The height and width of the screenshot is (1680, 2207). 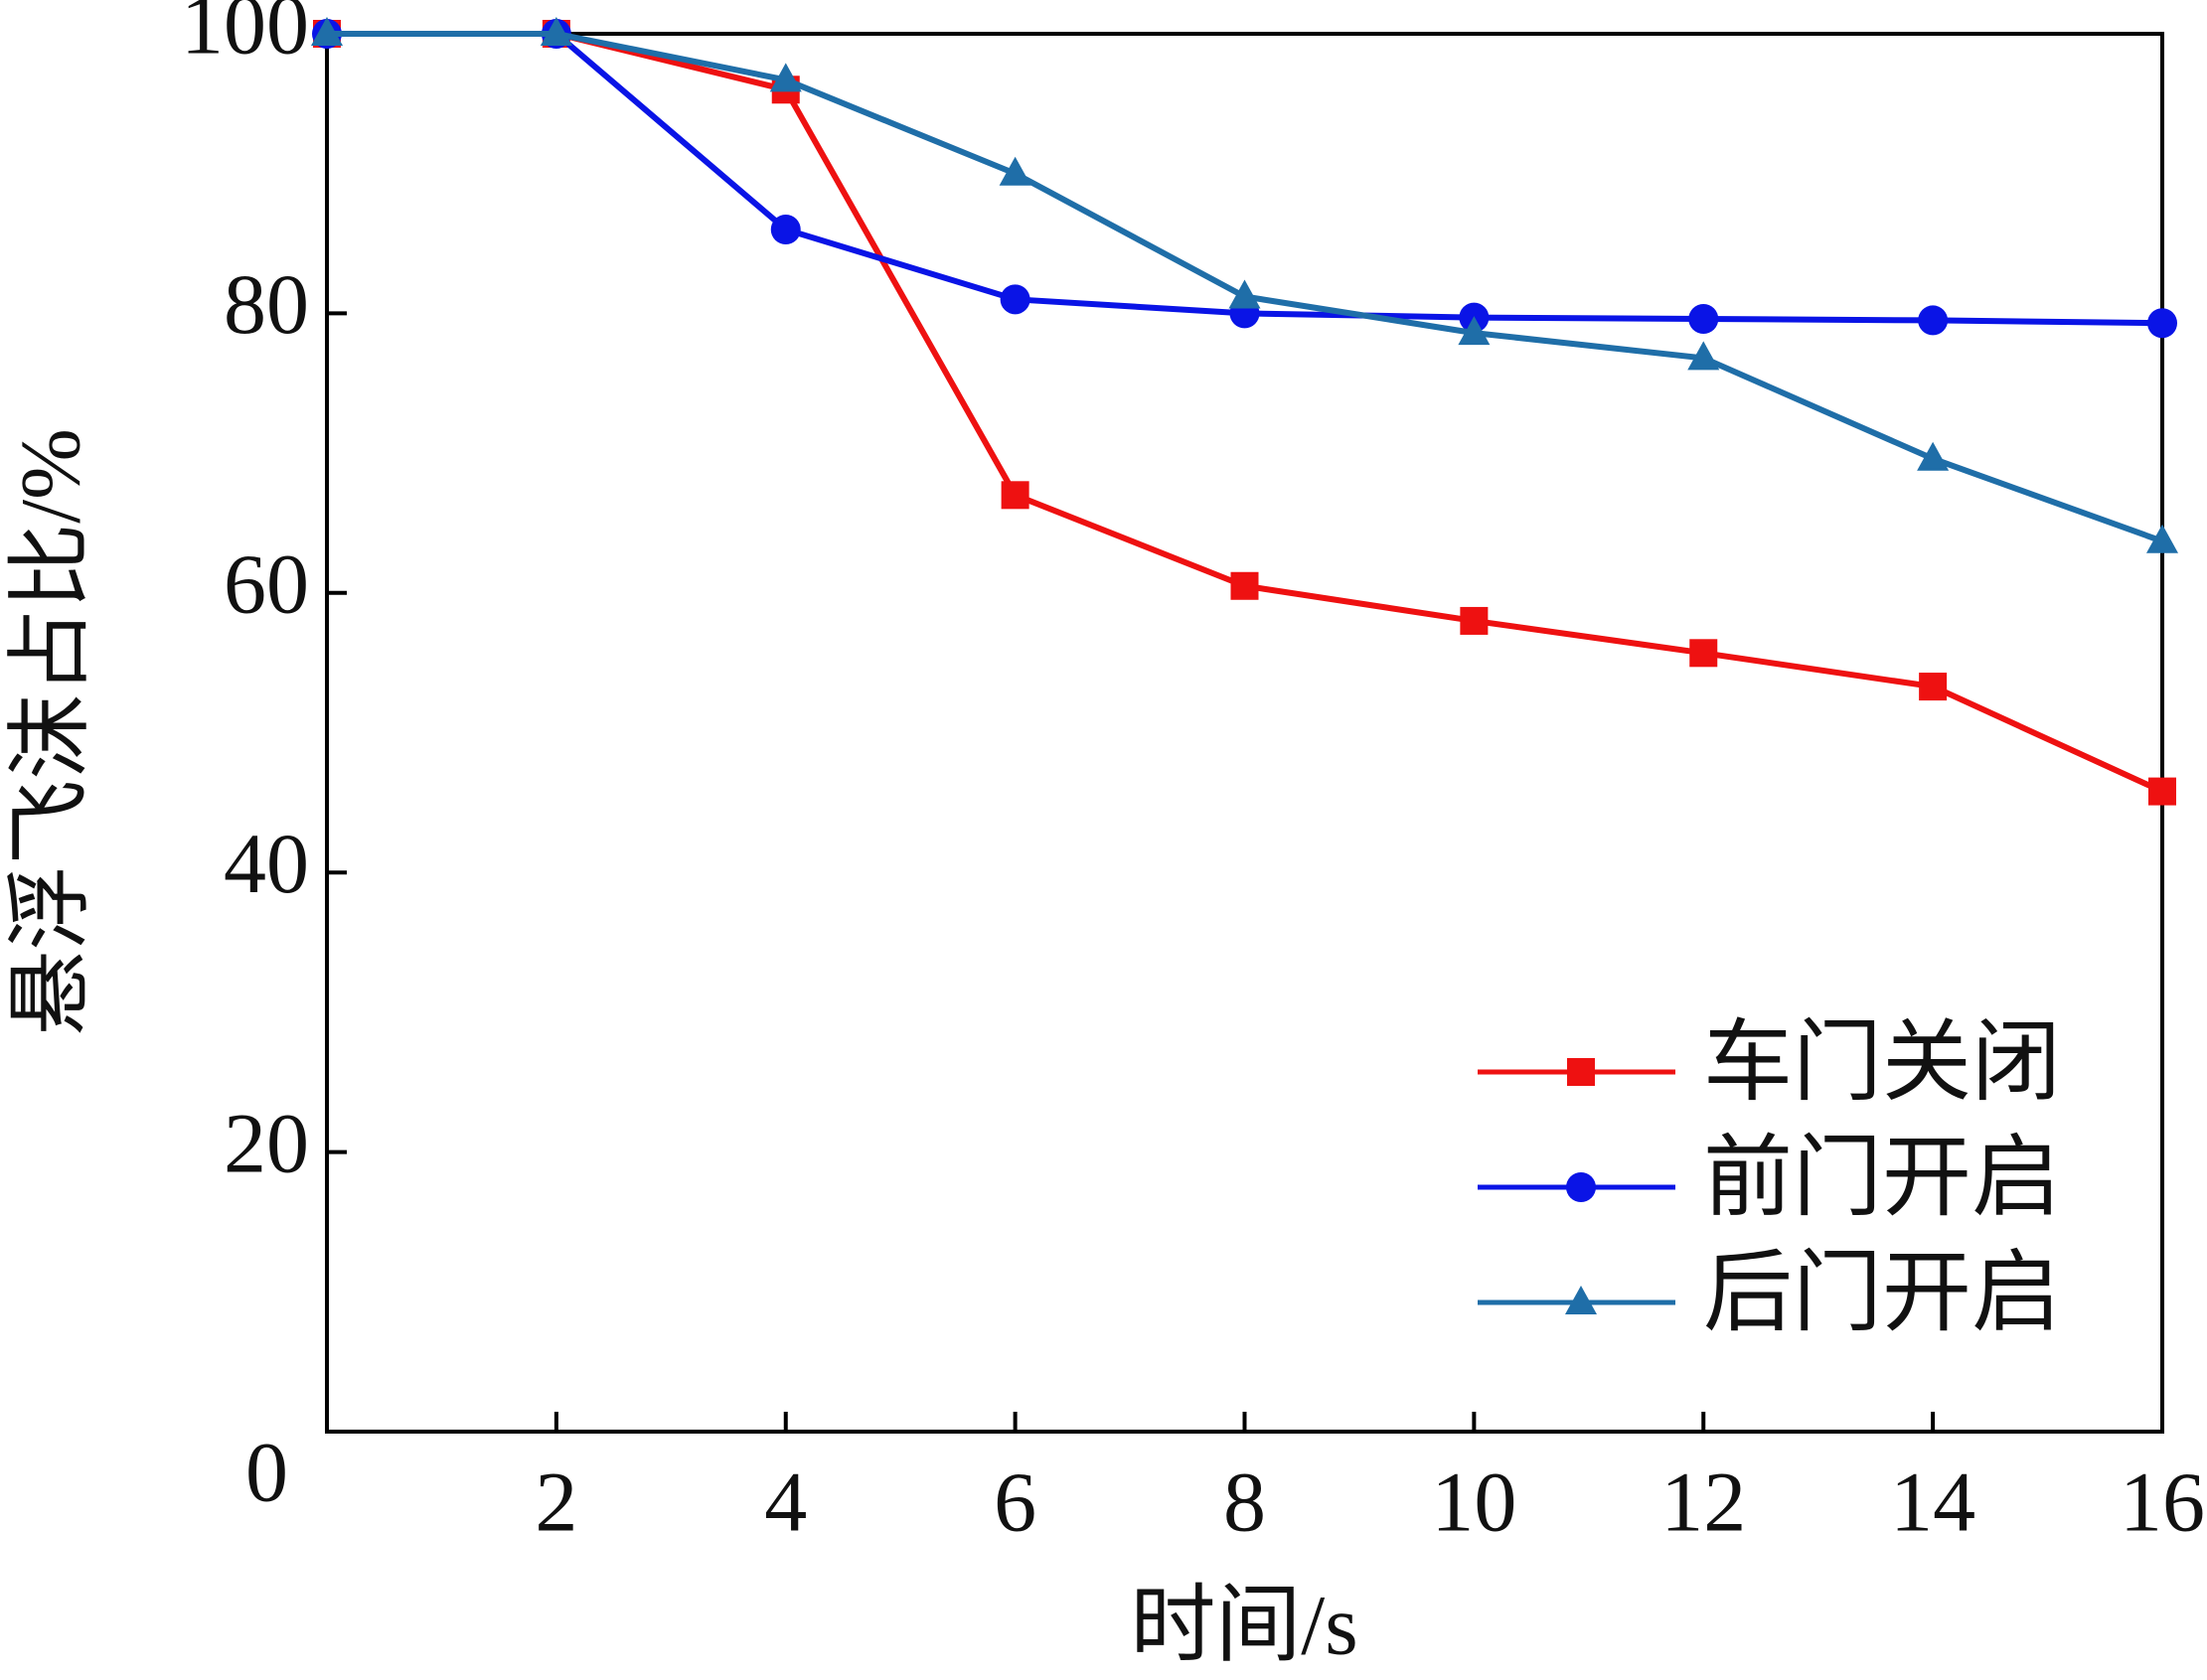 What do you see at coordinates (245, 36) in the screenshot?
I see `y-tick-label: 100` at bounding box center [245, 36].